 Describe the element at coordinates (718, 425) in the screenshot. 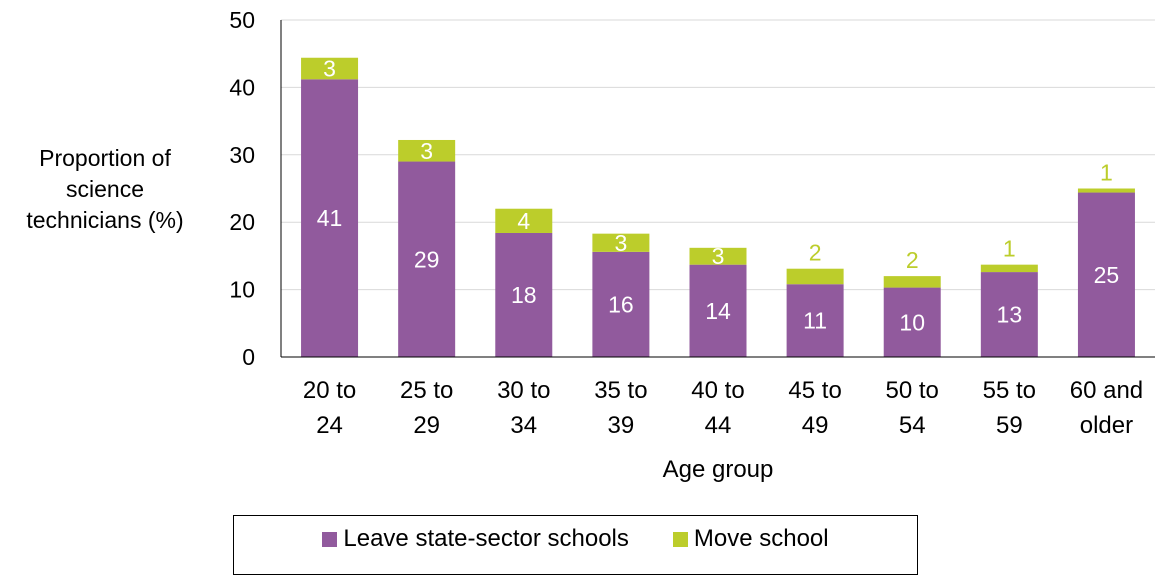

I see `x-tick-label: 44` at that location.